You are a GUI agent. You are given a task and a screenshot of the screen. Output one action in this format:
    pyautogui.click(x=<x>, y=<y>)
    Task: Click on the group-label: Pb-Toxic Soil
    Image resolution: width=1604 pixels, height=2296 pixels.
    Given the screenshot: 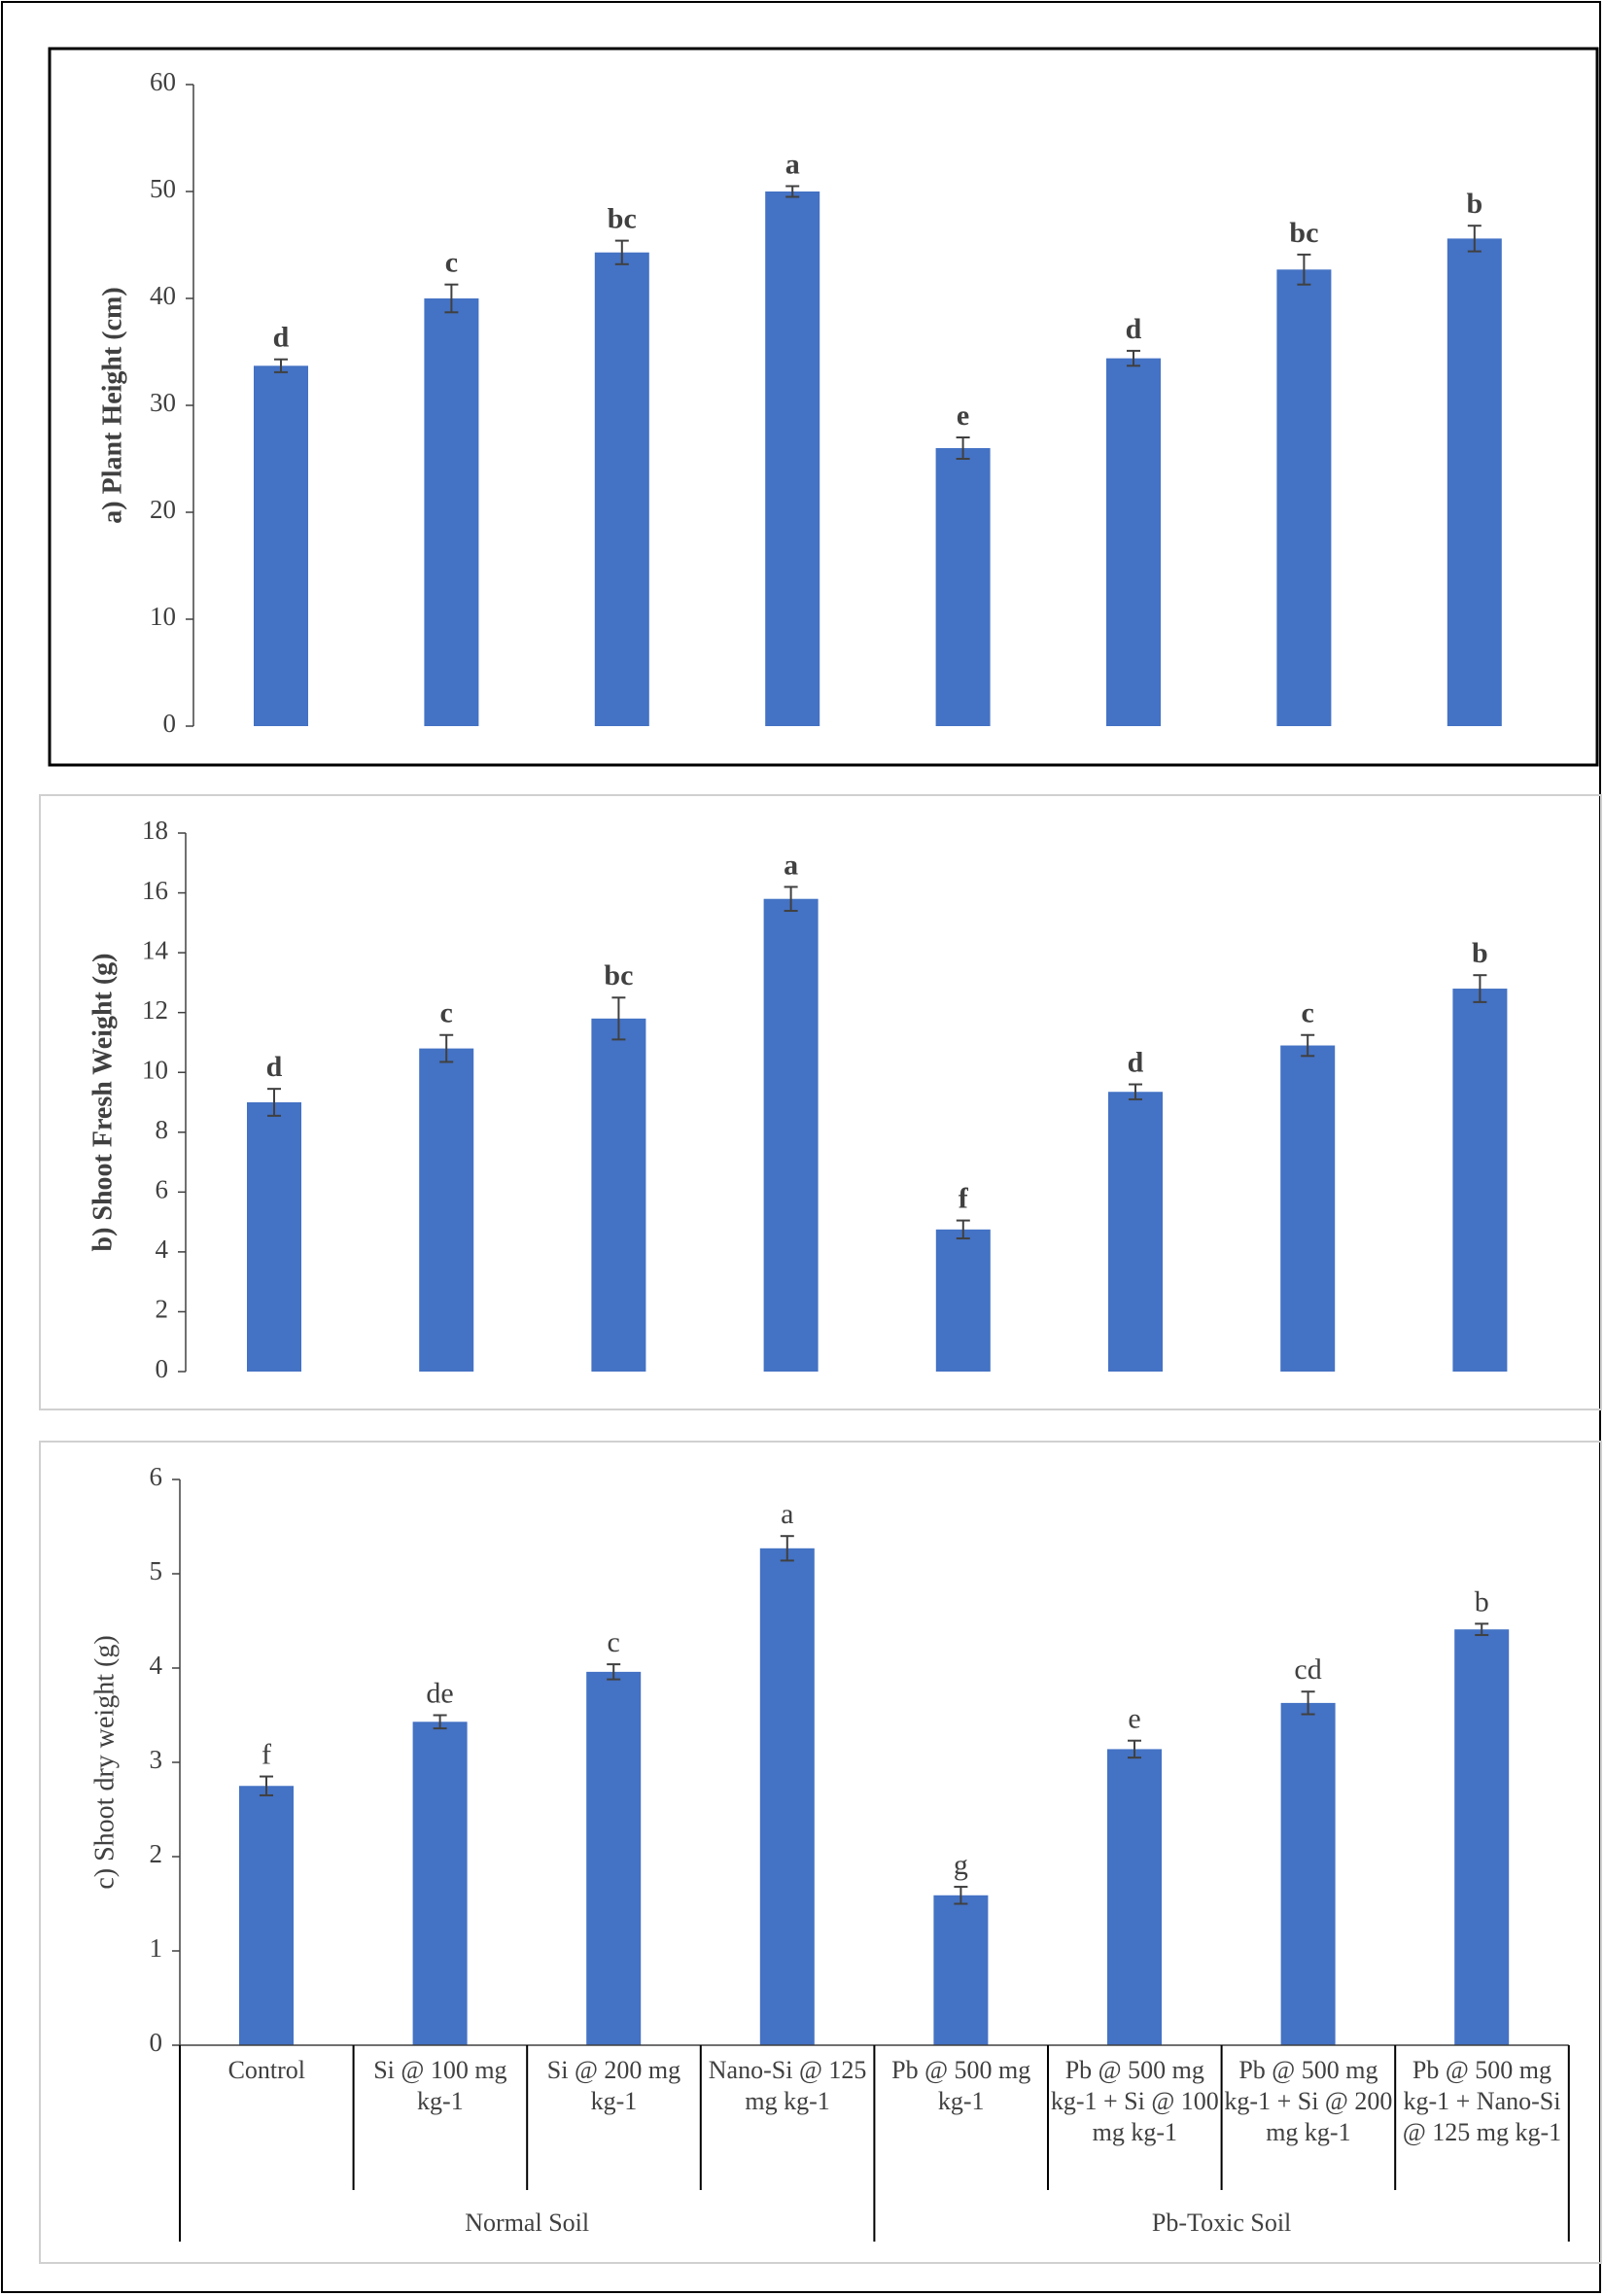 What is the action you would take?
    pyautogui.click(x=1221, y=2223)
    